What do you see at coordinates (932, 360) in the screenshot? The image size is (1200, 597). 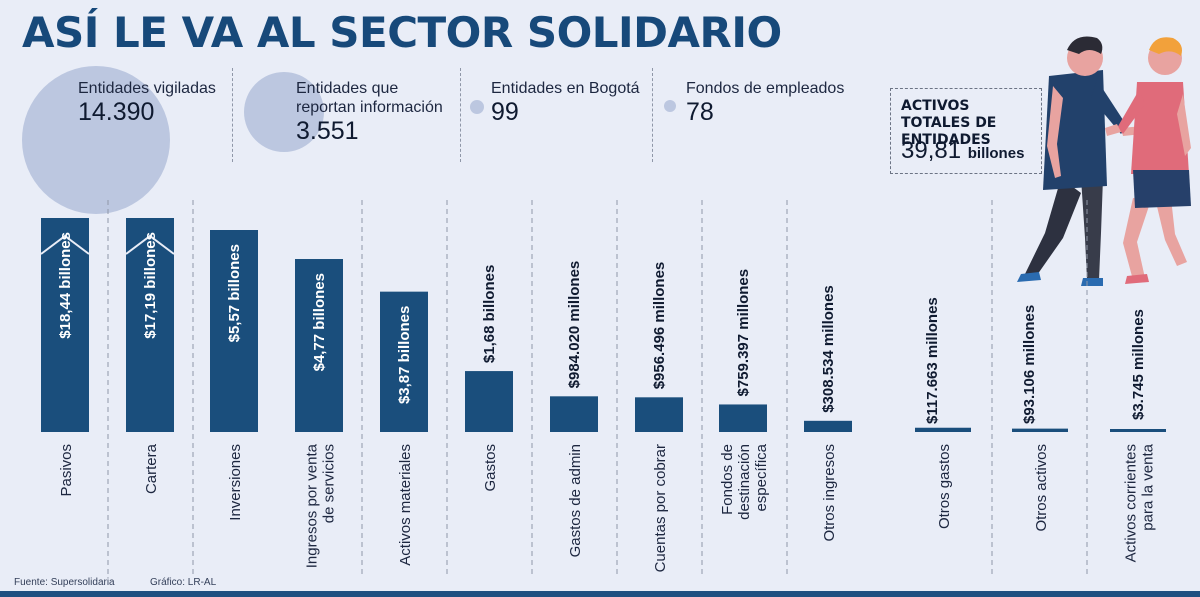 I see `value-label: $117.663 millones` at bounding box center [932, 360].